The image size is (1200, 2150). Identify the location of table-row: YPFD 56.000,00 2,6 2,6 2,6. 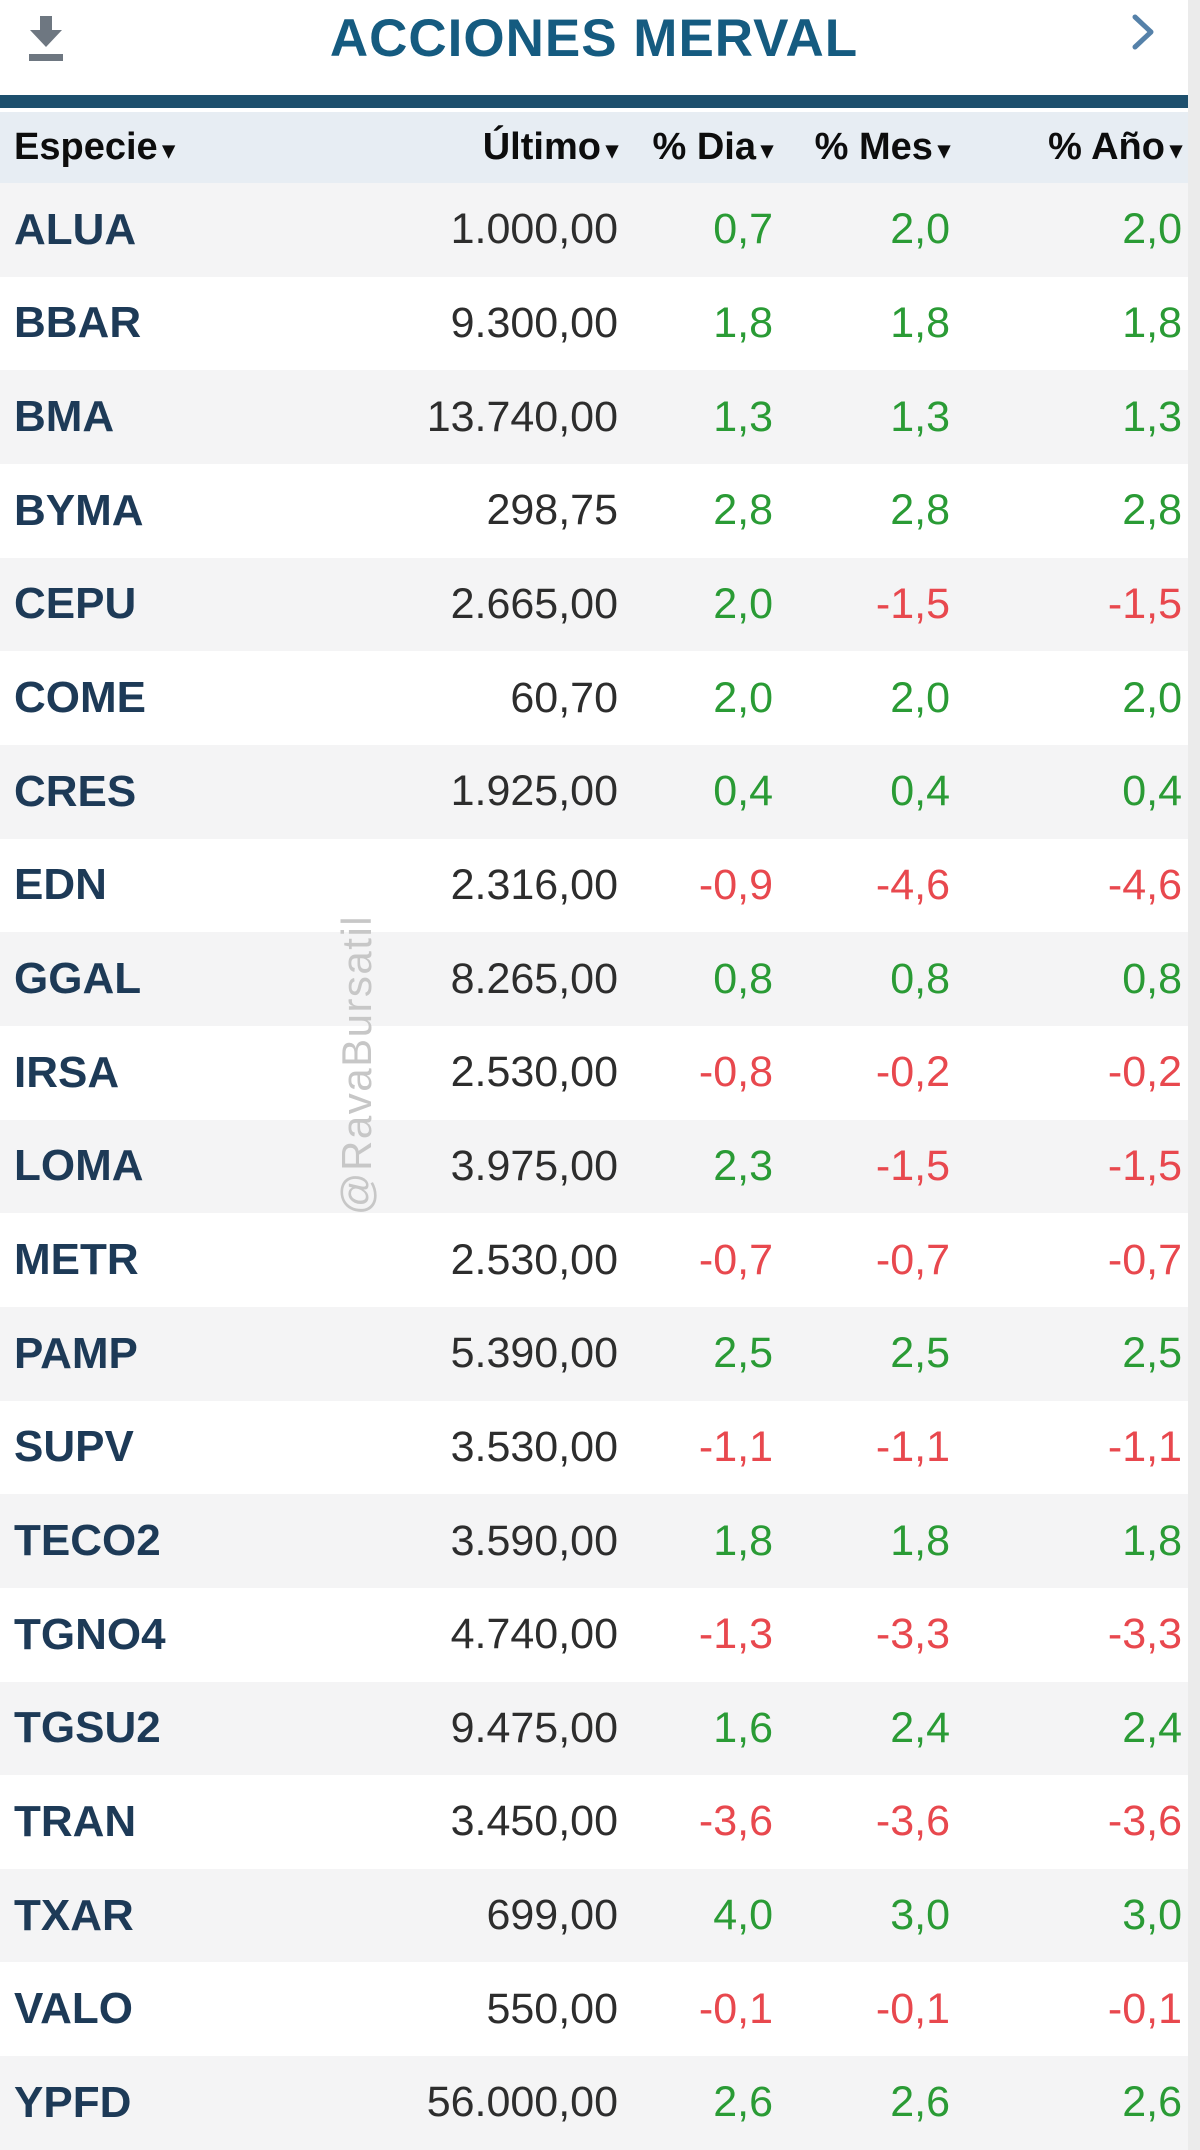
(594, 2103).